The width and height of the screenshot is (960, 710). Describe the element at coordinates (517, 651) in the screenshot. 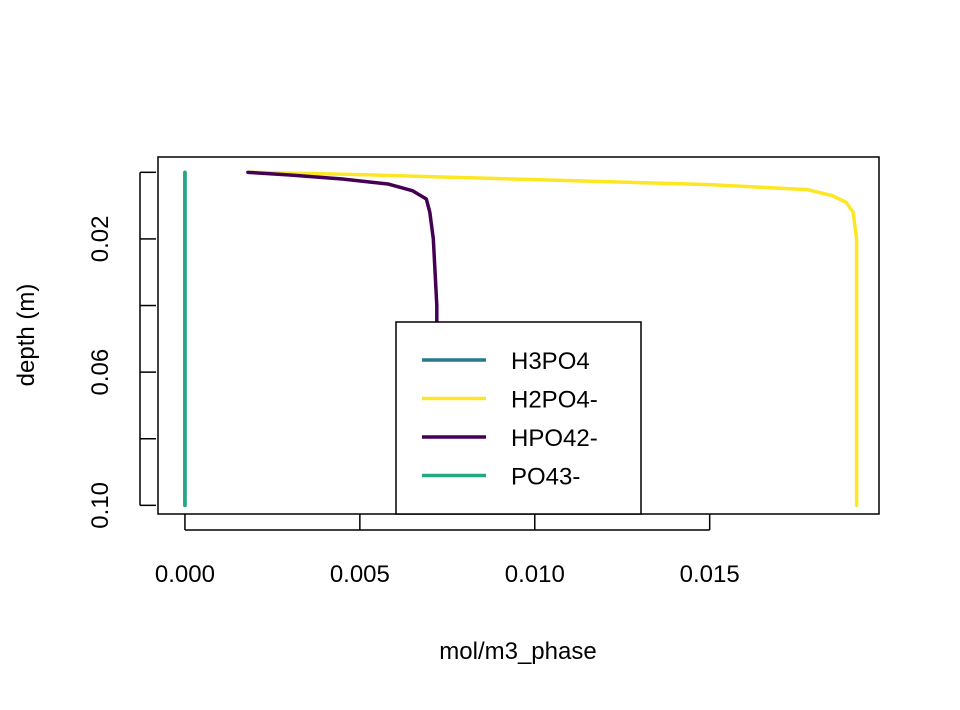

I see `x-axis-title: mol/m3_phase` at that location.